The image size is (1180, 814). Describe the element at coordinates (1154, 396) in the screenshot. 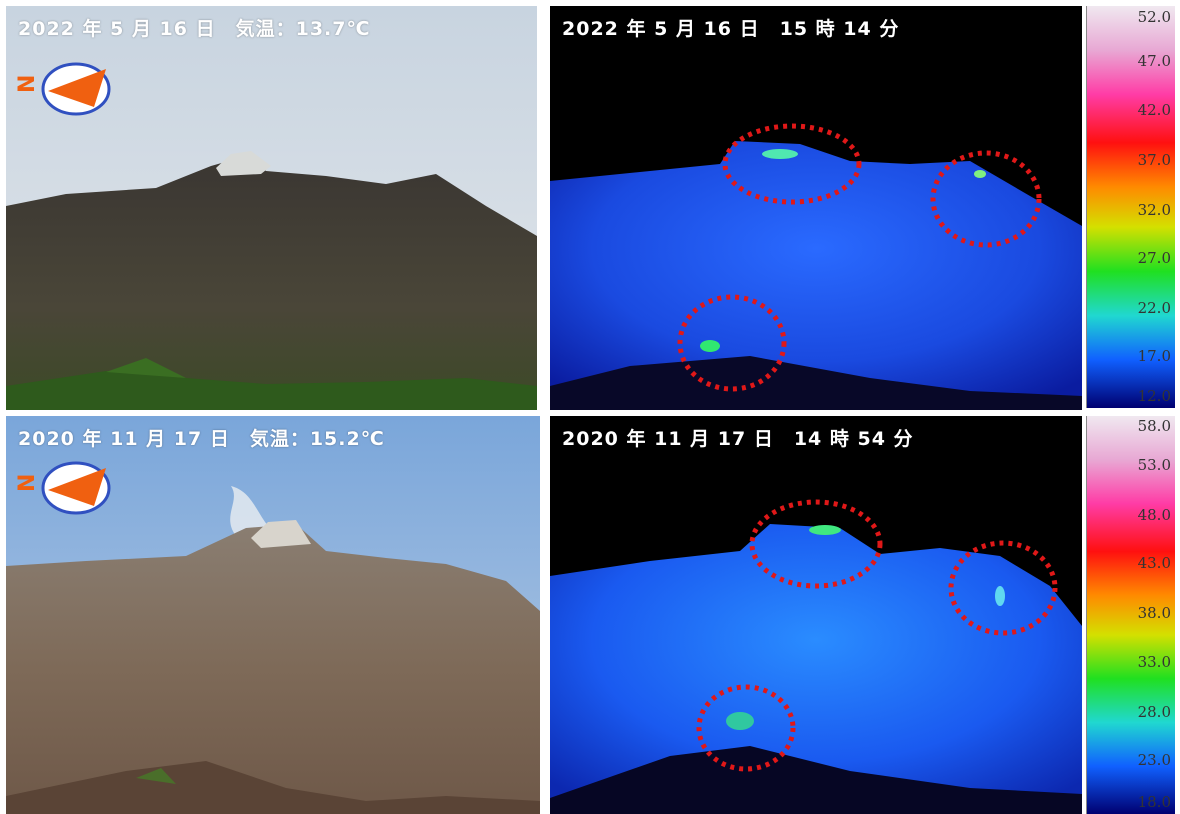

I see `scale-tick: 12.0` at that location.